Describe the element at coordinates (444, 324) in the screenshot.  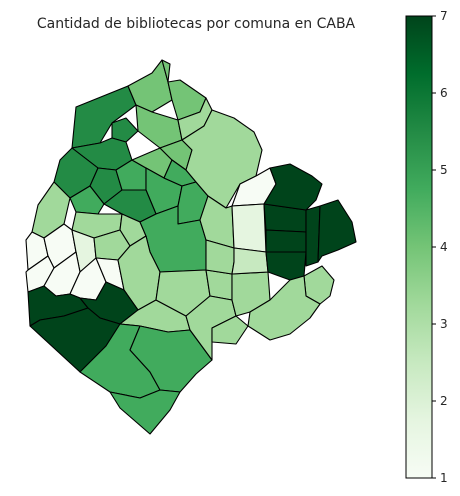
I see `colorbar-tick-label: 3` at that location.